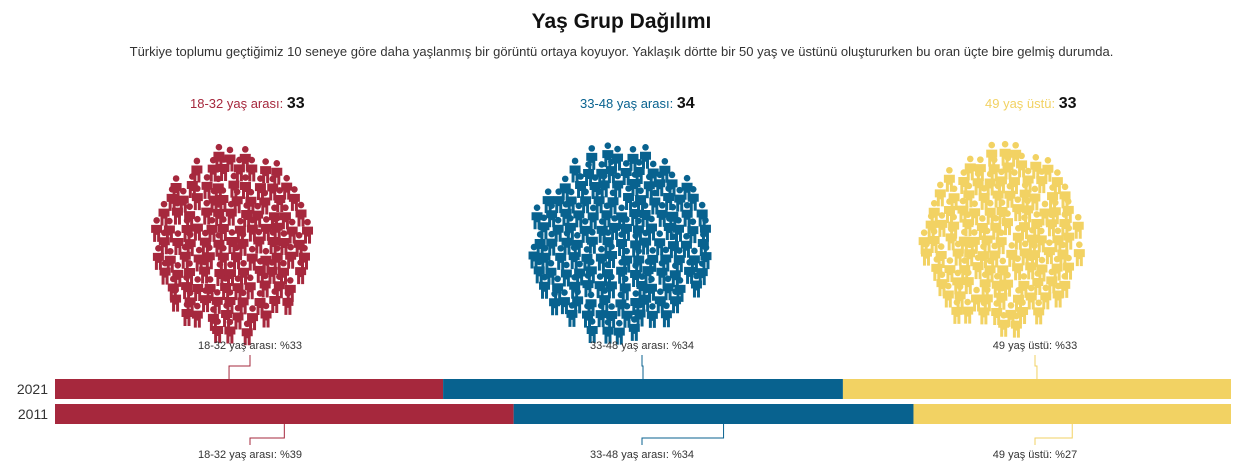 The width and height of the screenshot is (1243, 474). Describe the element at coordinates (237, 103) in the screenshot. I see `group-label-text: 18-32 yaş arası:` at that location.